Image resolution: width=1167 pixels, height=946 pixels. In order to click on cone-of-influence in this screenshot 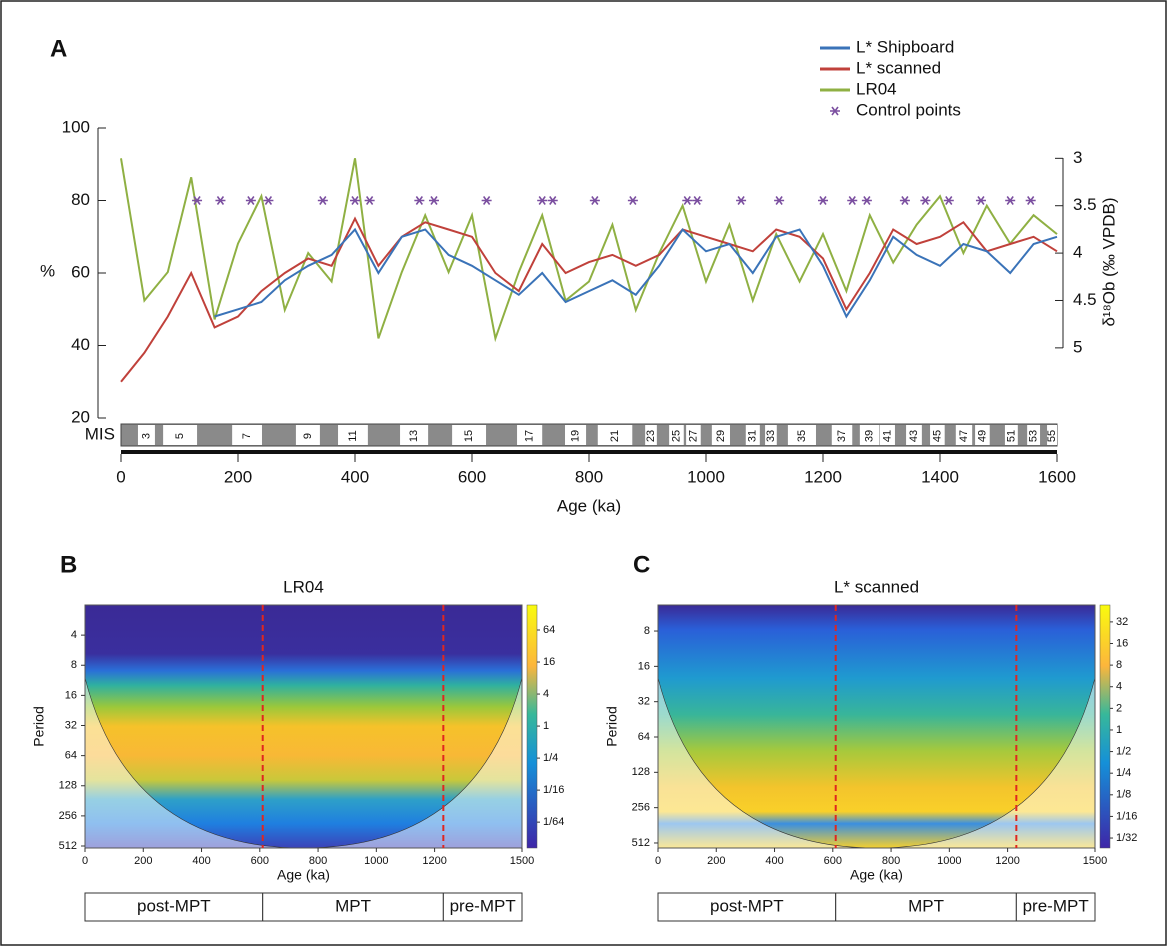, I will do `click(876, 762)`.